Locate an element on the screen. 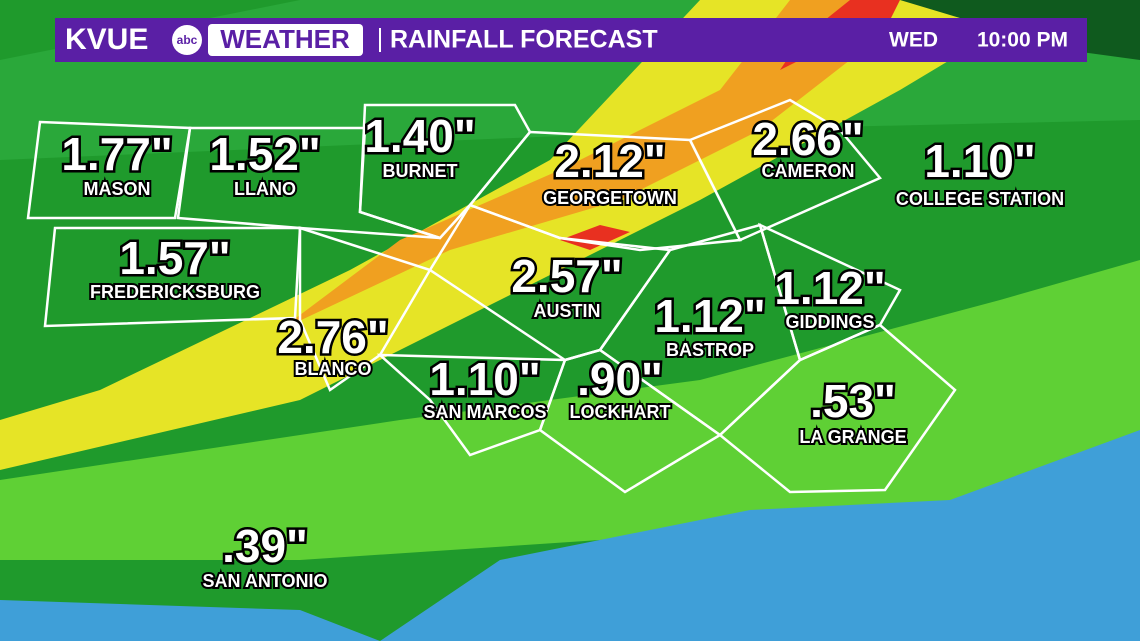 Image resolution: width=1140 pixels, height=641 pixels. rainfall-amount: 1.57" is located at coordinates (174, 258).